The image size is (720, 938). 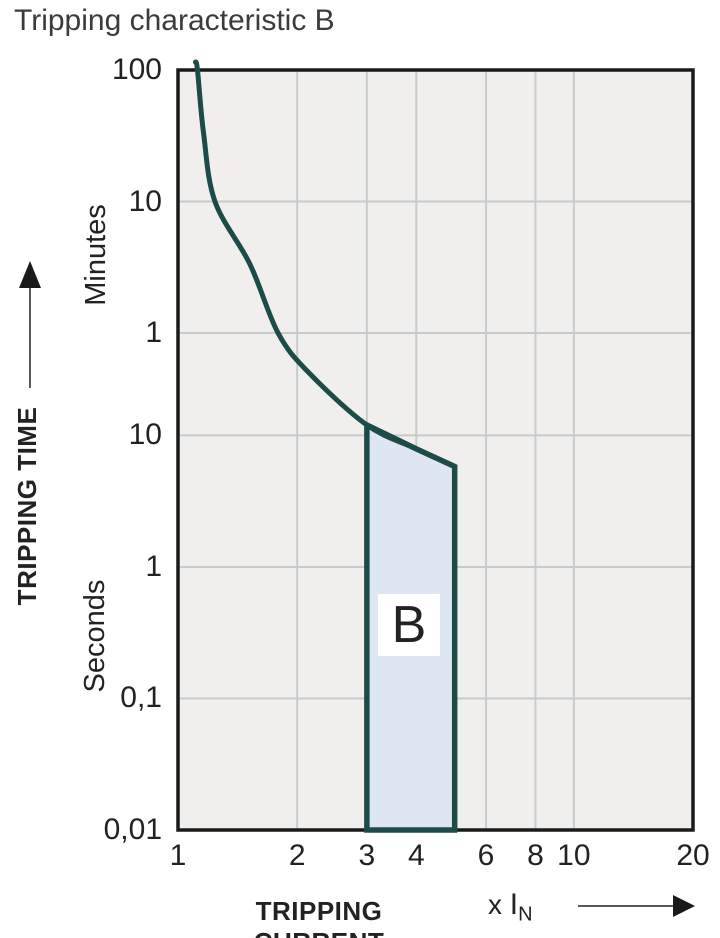 What do you see at coordinates (514, 904) in the screenshot?
I see `multiplier-current-symbol: I` at bounding box center [514, 904].